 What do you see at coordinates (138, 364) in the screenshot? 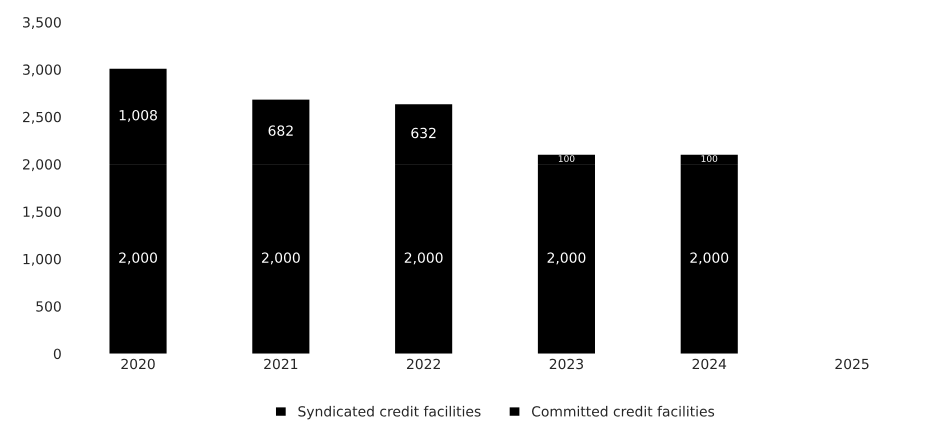
I see `x-tick-label: 2020` at bounding box center [138, 364].